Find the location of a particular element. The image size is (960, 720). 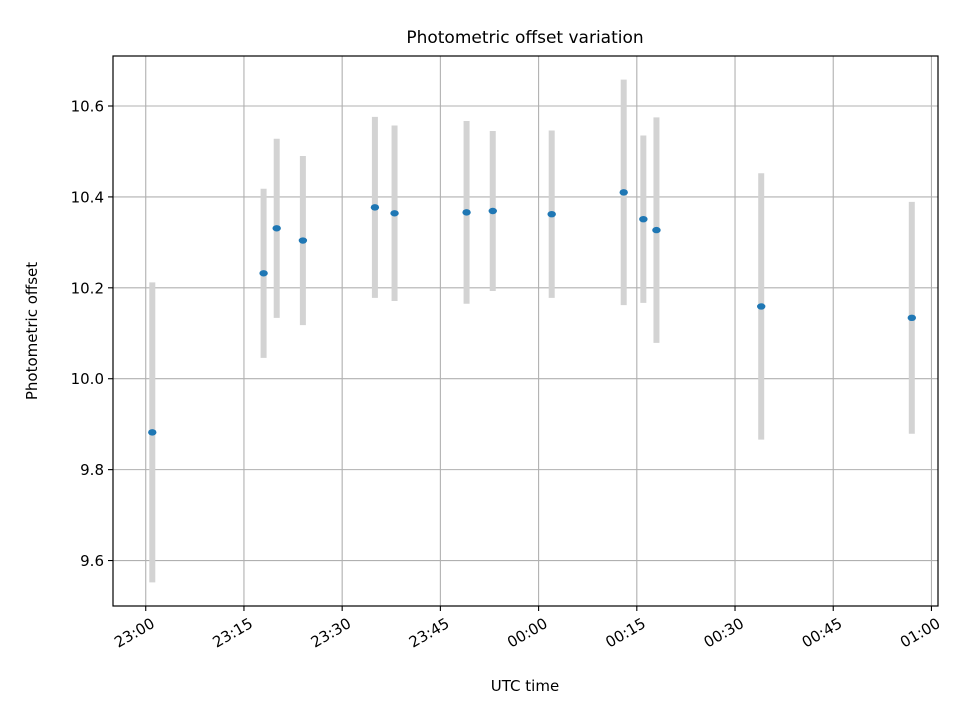

x-tick-label: 00:30 is located at coordinates (724, 632).